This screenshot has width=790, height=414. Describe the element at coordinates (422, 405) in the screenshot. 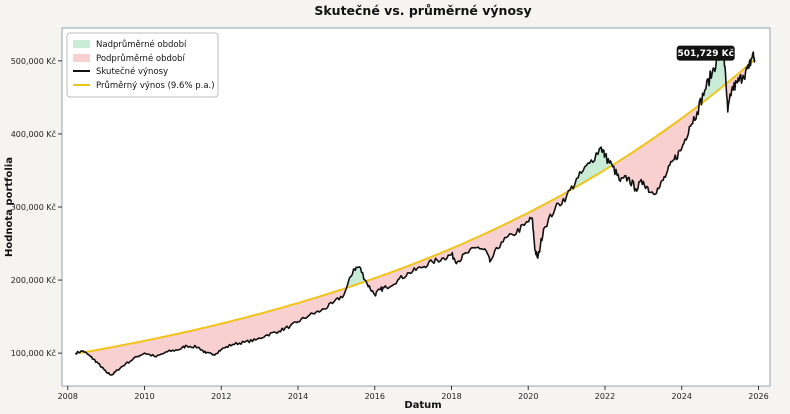

I see `x-axis-label: Datum` at that location.